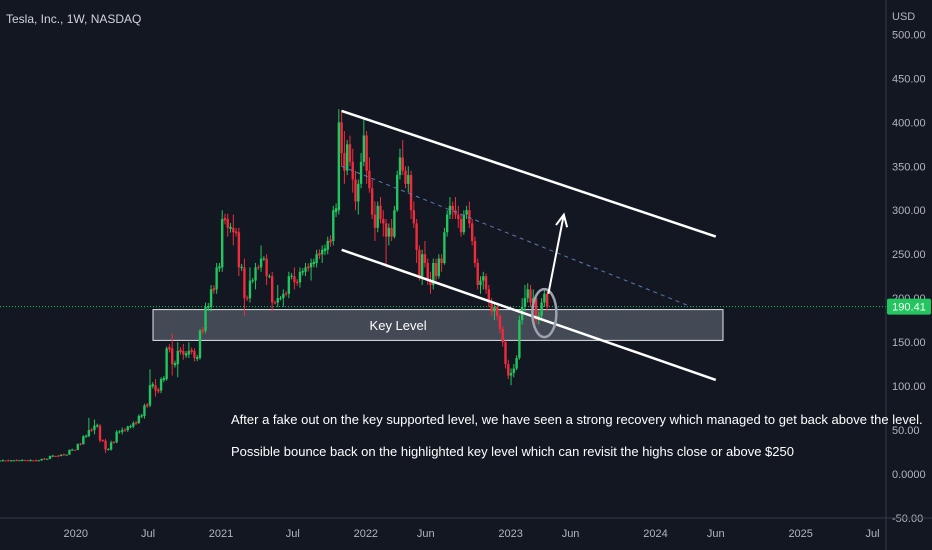 This screenshot has width=932, height=550. What do you see at coordinates (556, 254) in the screenshot?
I see `projection-arrow` at bounding box center [556, 254].